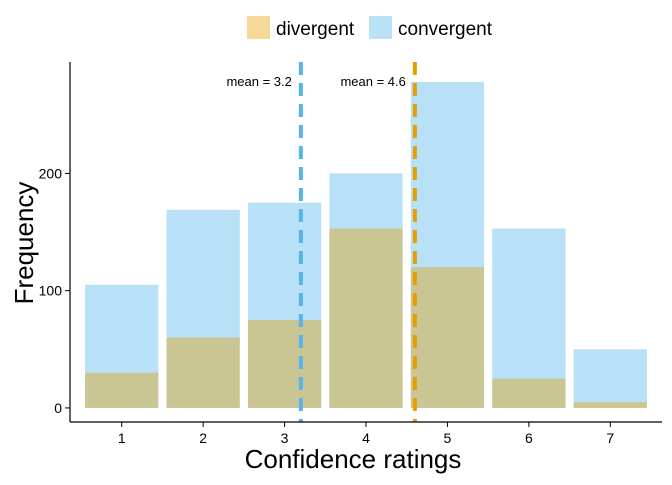 The image size is (672, 485). Describe the element at coordinates (203, 438) in the screenshot. I see `x-tick-label: 2` at that location.